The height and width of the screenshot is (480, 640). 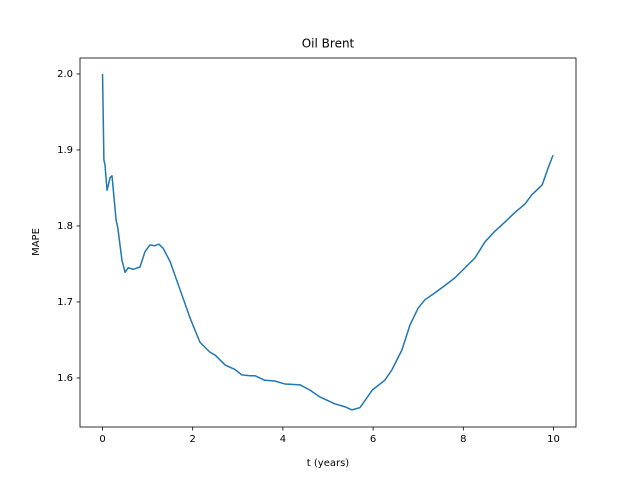 What do you see at coordinates (553, 439) in the screenshot?
I see `x-tick-label: 10` at bounding box center [553, 439].